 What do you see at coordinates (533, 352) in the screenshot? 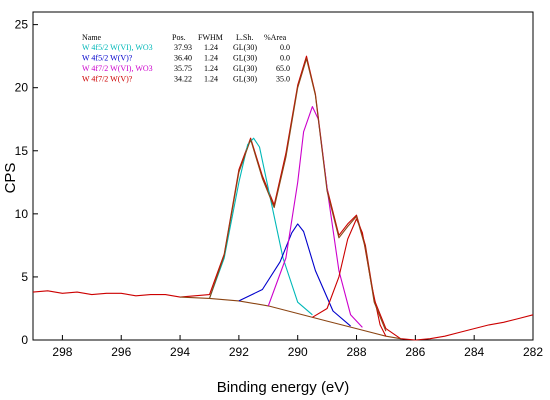
I see `x-tick-label: 282` at bounding box center [533, 352].